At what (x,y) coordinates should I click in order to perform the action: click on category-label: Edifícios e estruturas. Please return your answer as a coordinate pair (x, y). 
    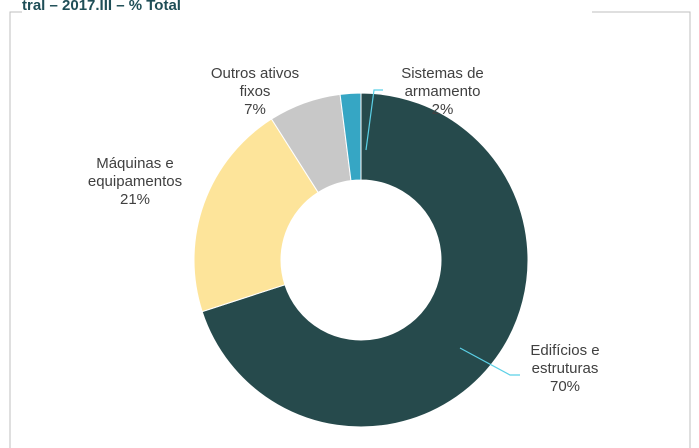
    Looking at the image, I should click on (565, 359).